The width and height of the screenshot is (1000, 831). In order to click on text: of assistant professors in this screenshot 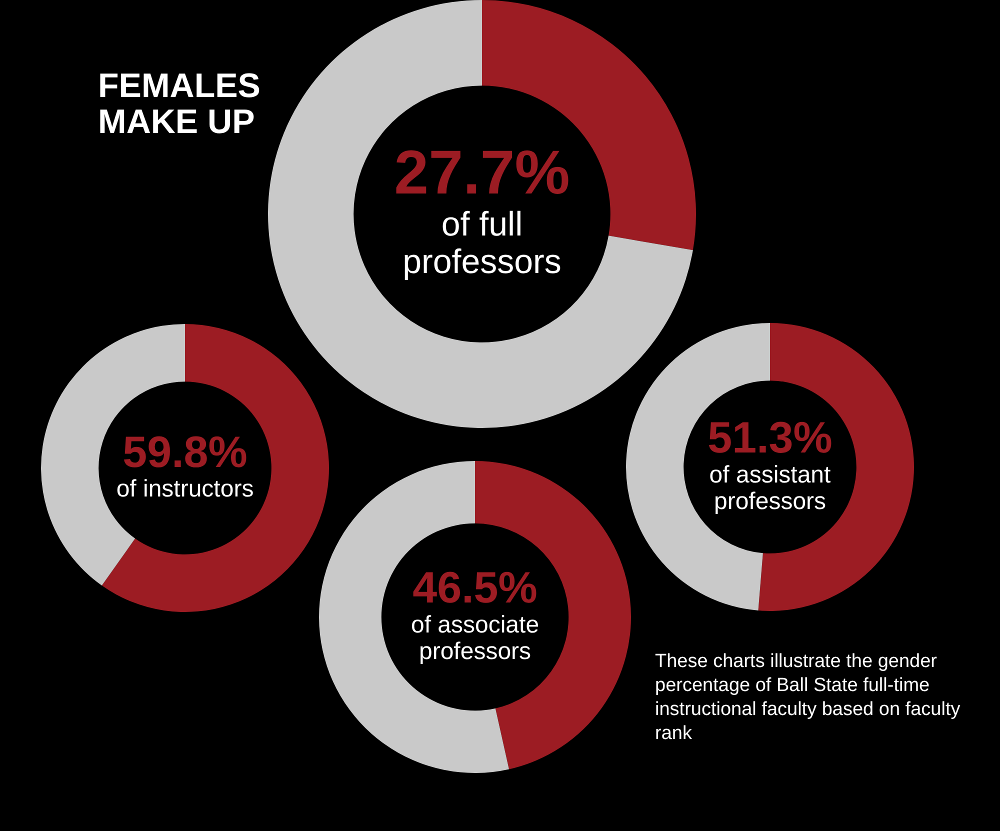, I will do `click(770, 488)`.